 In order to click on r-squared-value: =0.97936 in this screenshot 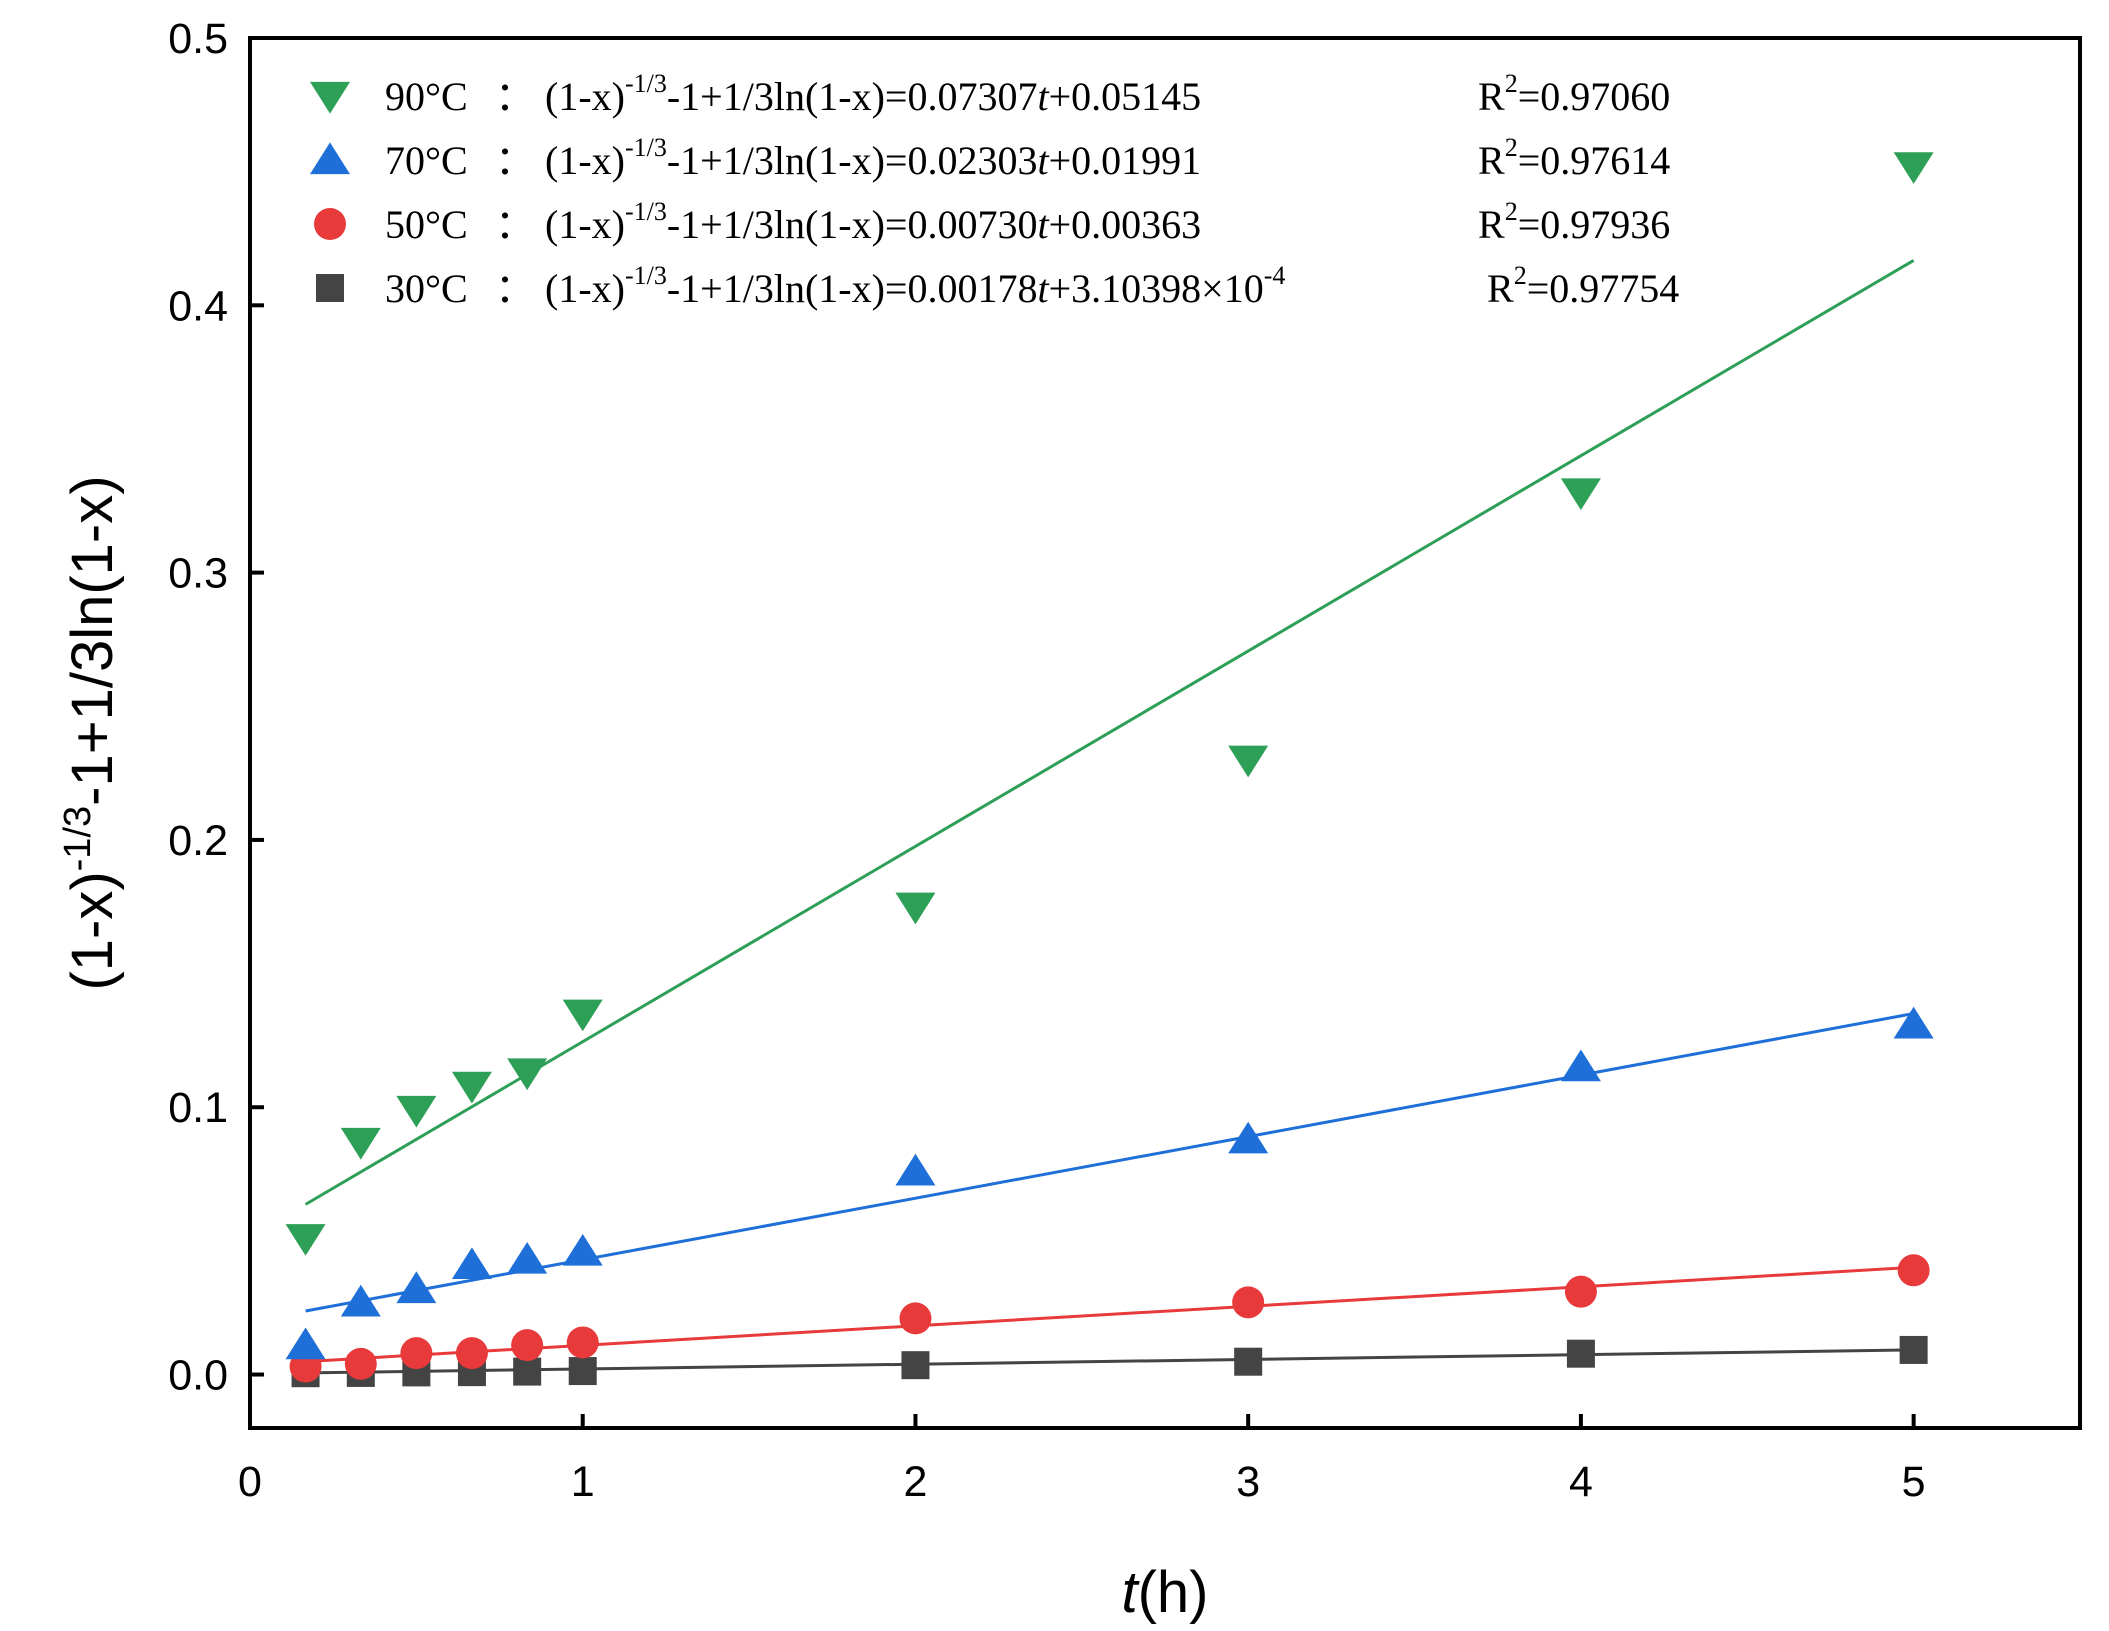, I will do `click(1594, 224)`.